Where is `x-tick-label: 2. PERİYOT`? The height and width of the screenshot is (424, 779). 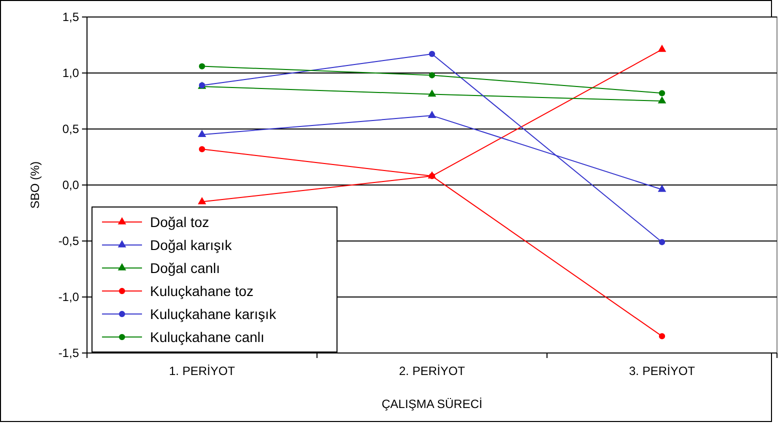 x-tick-label: 2. PERİYOT is located at coordinates (432, 371).